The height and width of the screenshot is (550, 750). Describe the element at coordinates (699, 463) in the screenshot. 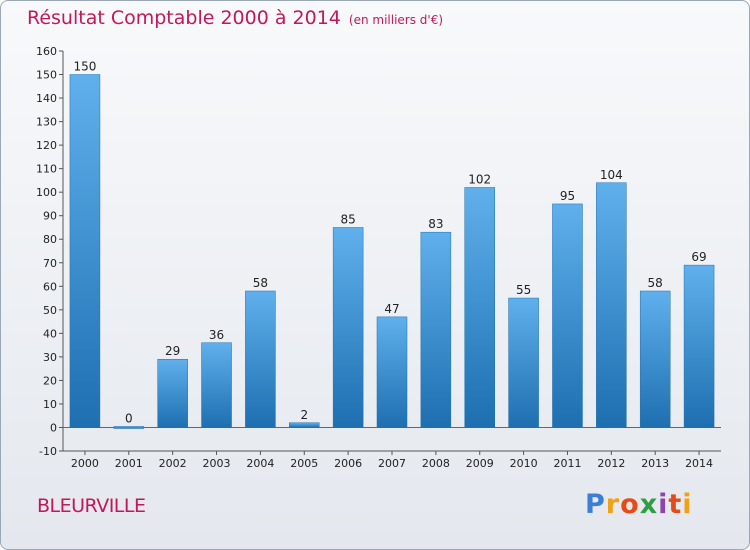

I see `x-tick-label: 2014` at that location.